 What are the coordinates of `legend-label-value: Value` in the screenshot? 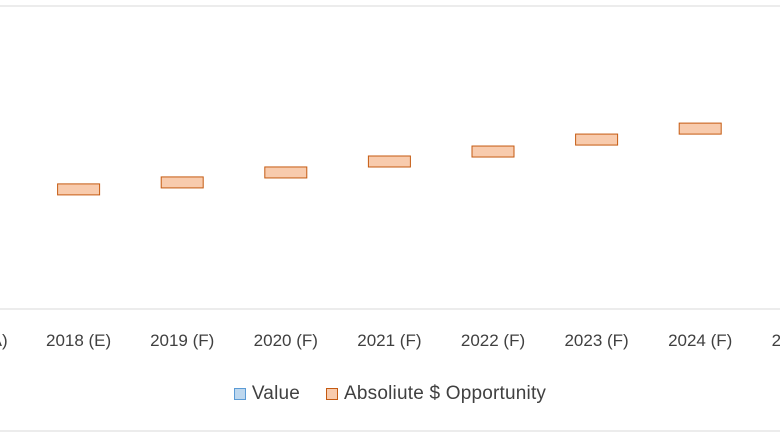 It's located at (276, 393).